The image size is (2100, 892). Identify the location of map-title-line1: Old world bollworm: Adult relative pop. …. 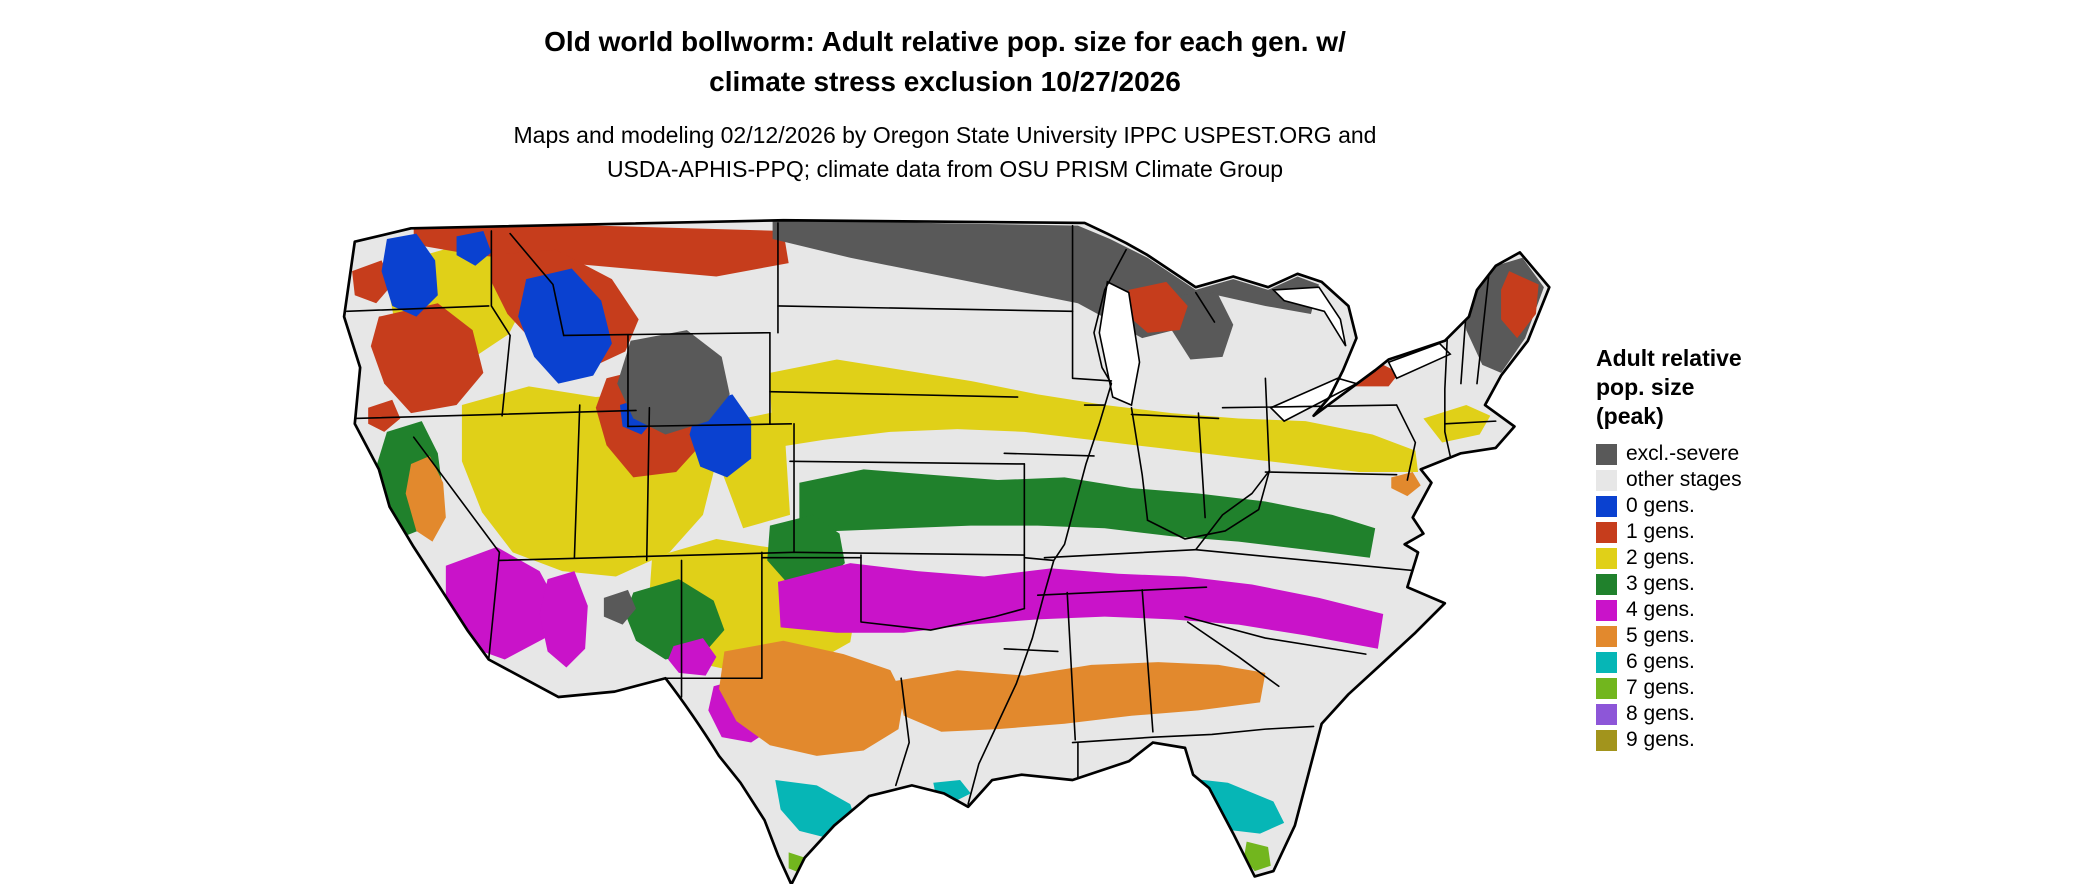
(945, 41).